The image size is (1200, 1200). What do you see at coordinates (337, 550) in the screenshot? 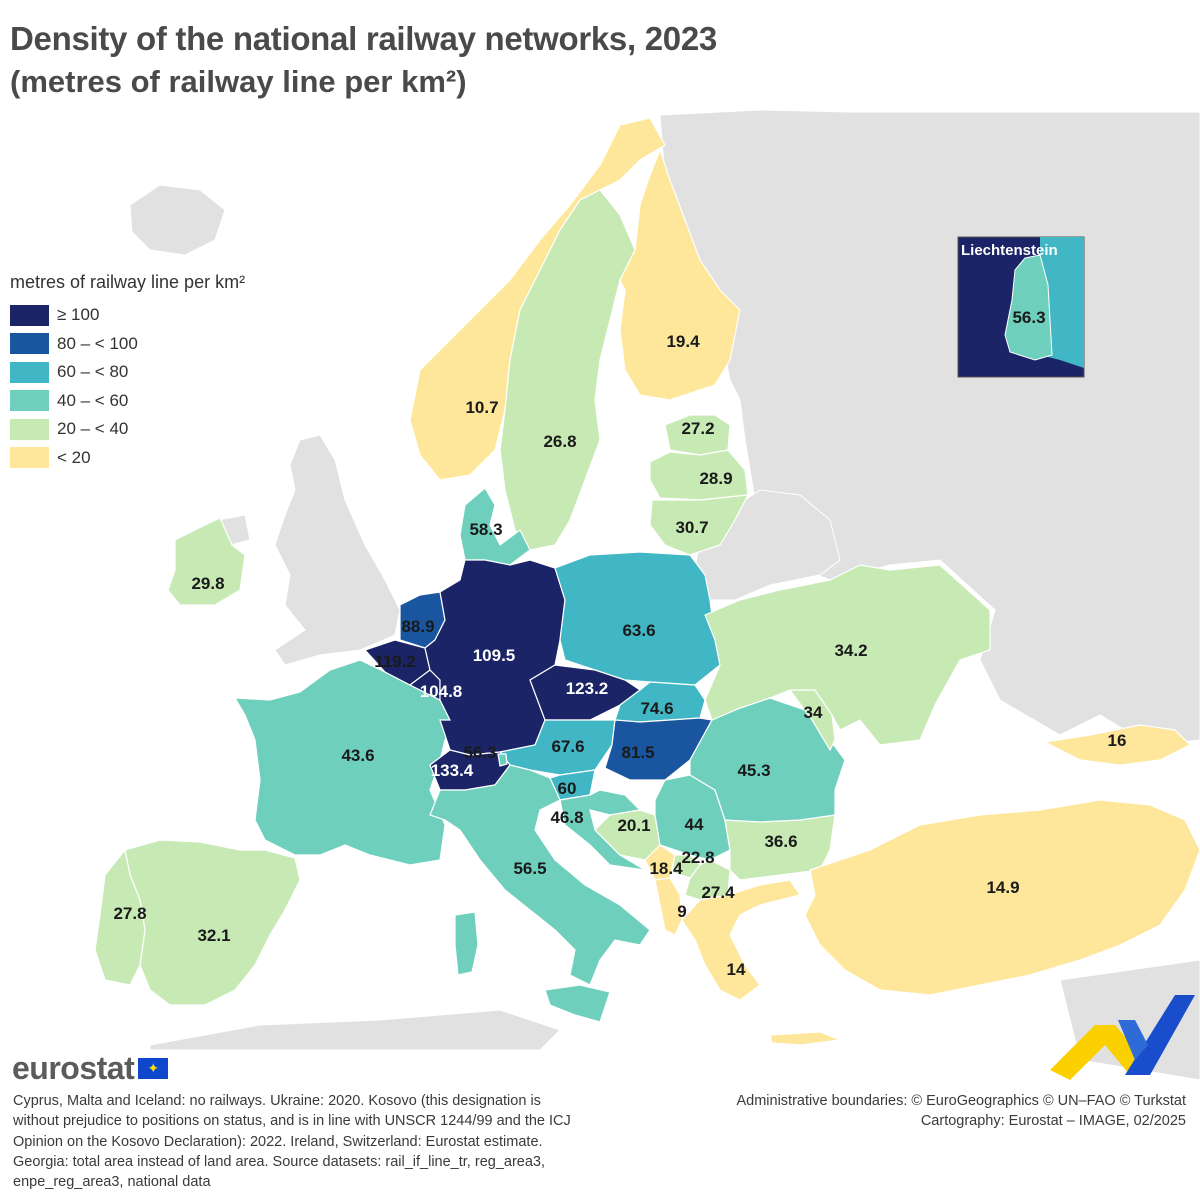
I see `land-great-britain` at bounding box center [337, 550].